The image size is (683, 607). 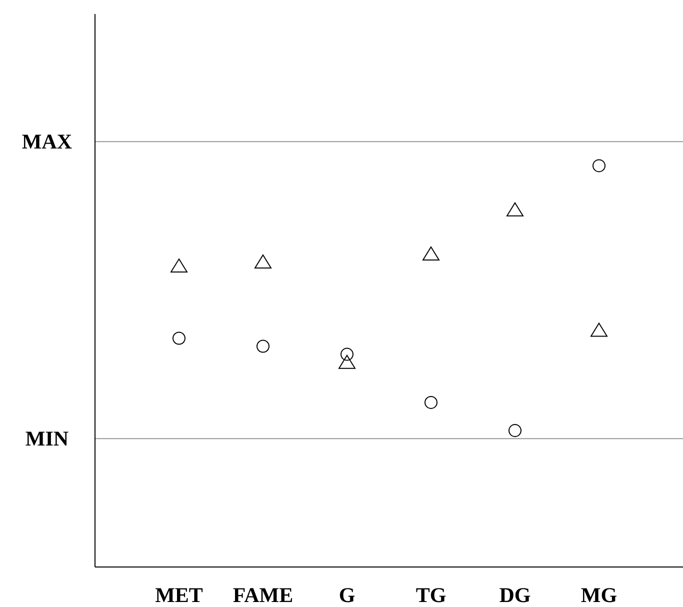 I want to click on x-tick-label: FAME, so click(x=263, y=595).